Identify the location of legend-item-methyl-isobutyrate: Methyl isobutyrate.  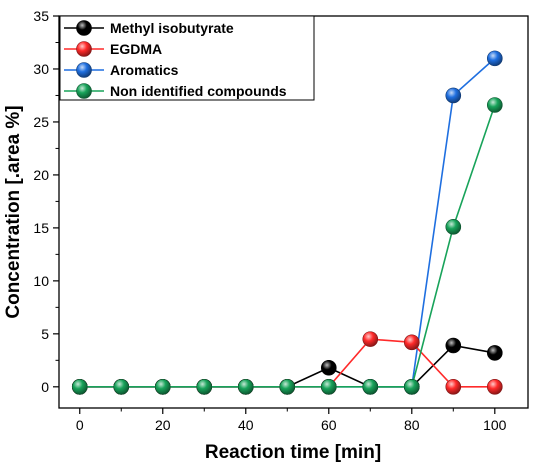
(149, 28).